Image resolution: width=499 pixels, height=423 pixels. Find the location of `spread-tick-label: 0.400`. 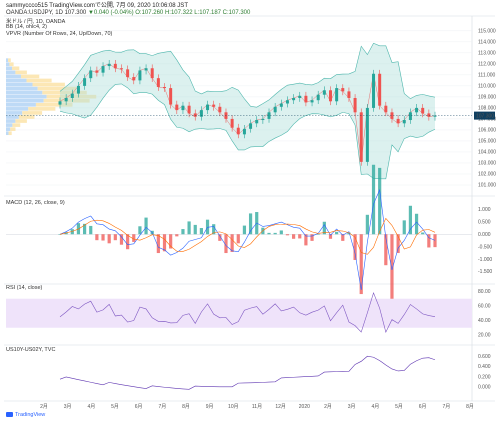

spread-tick-label: 0.400 is located at coordinates (484, 367).